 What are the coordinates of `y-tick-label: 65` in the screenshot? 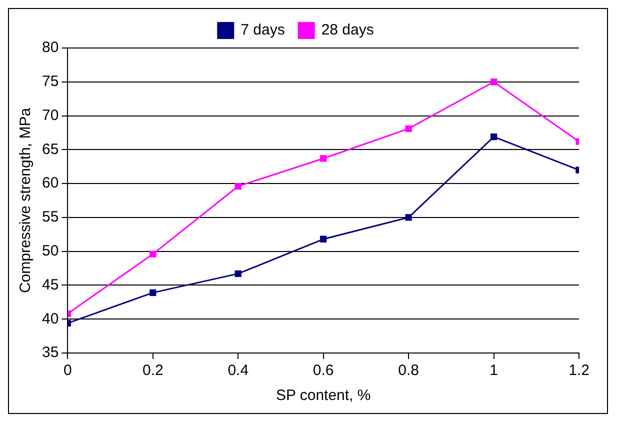 It's located at (50, 149).